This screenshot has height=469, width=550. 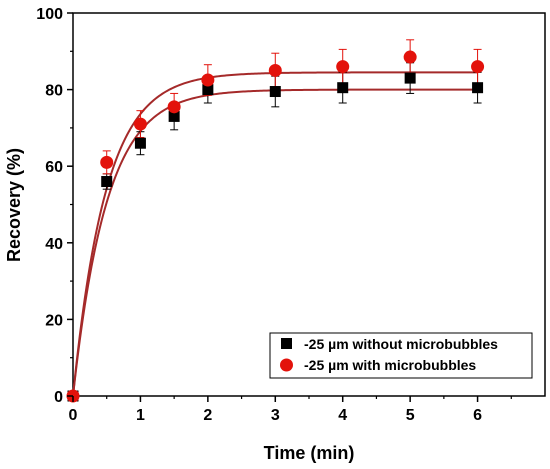 I want to click on y-axis-title: Recovery (%), so click(x=14, y=205).